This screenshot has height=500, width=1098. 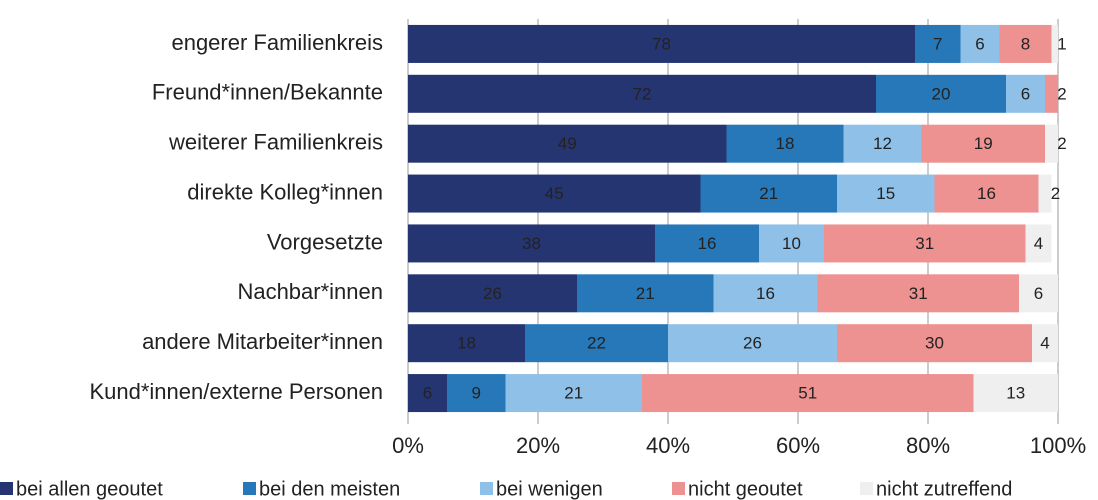 I want to click on data-label: 22, so click(x=596, y=343).